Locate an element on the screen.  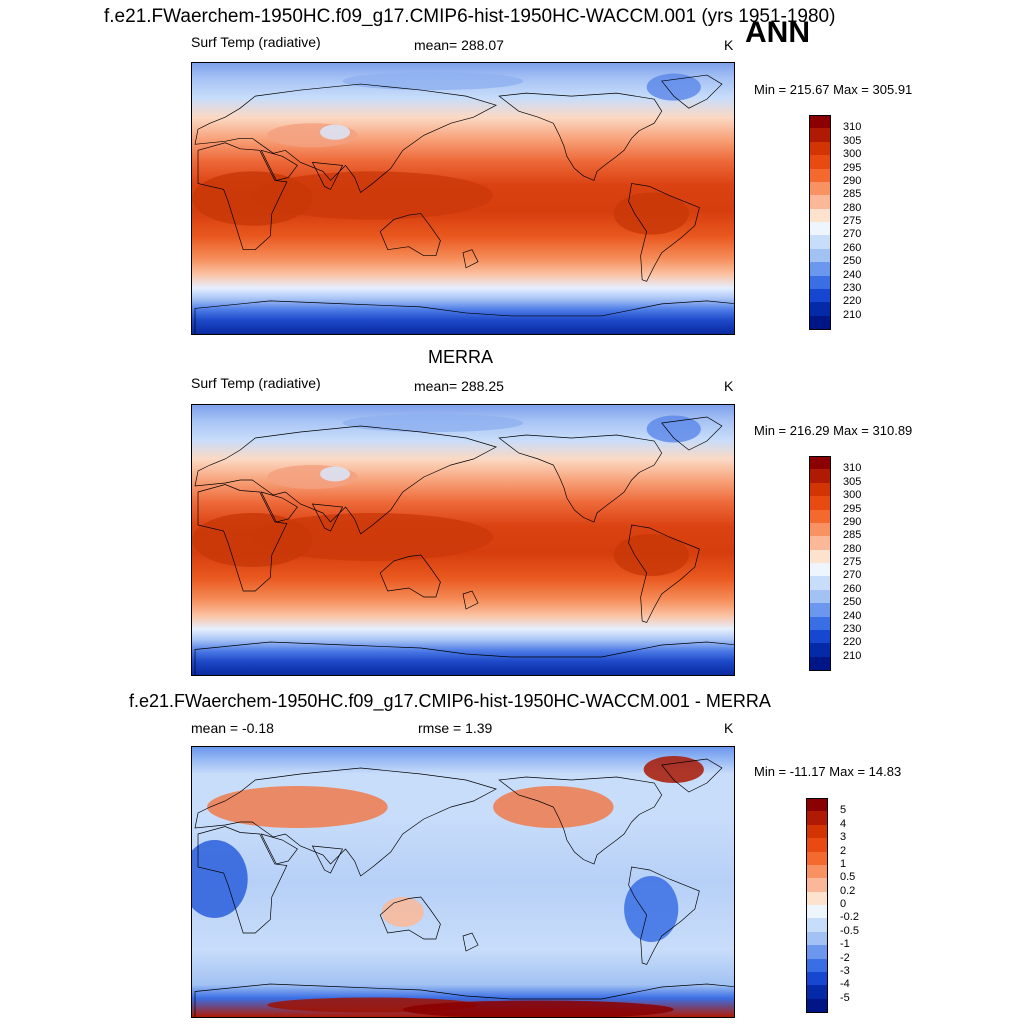
panel-2-map is located at coordinates (463, 540).